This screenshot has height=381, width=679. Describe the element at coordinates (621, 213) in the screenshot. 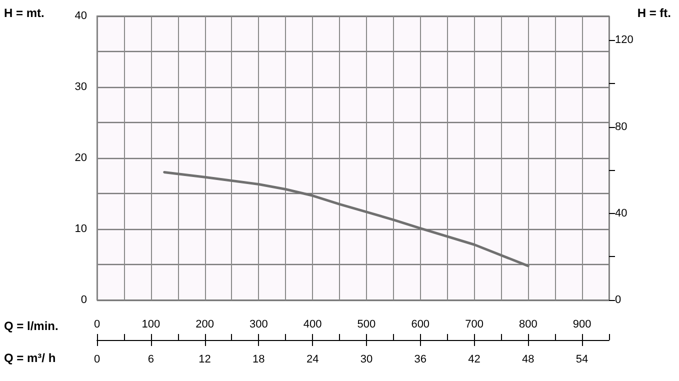

I see `y2-tick-label: 40` at that location.